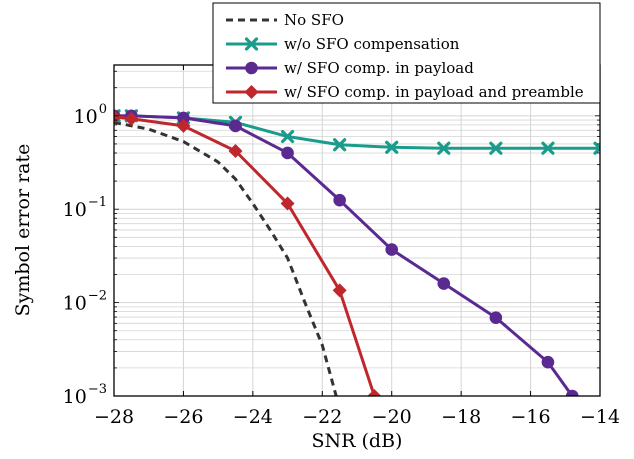 This screenshot has width=634, height=459. I want to click on y-tick-label-exponent: 0, so click(103, 109).